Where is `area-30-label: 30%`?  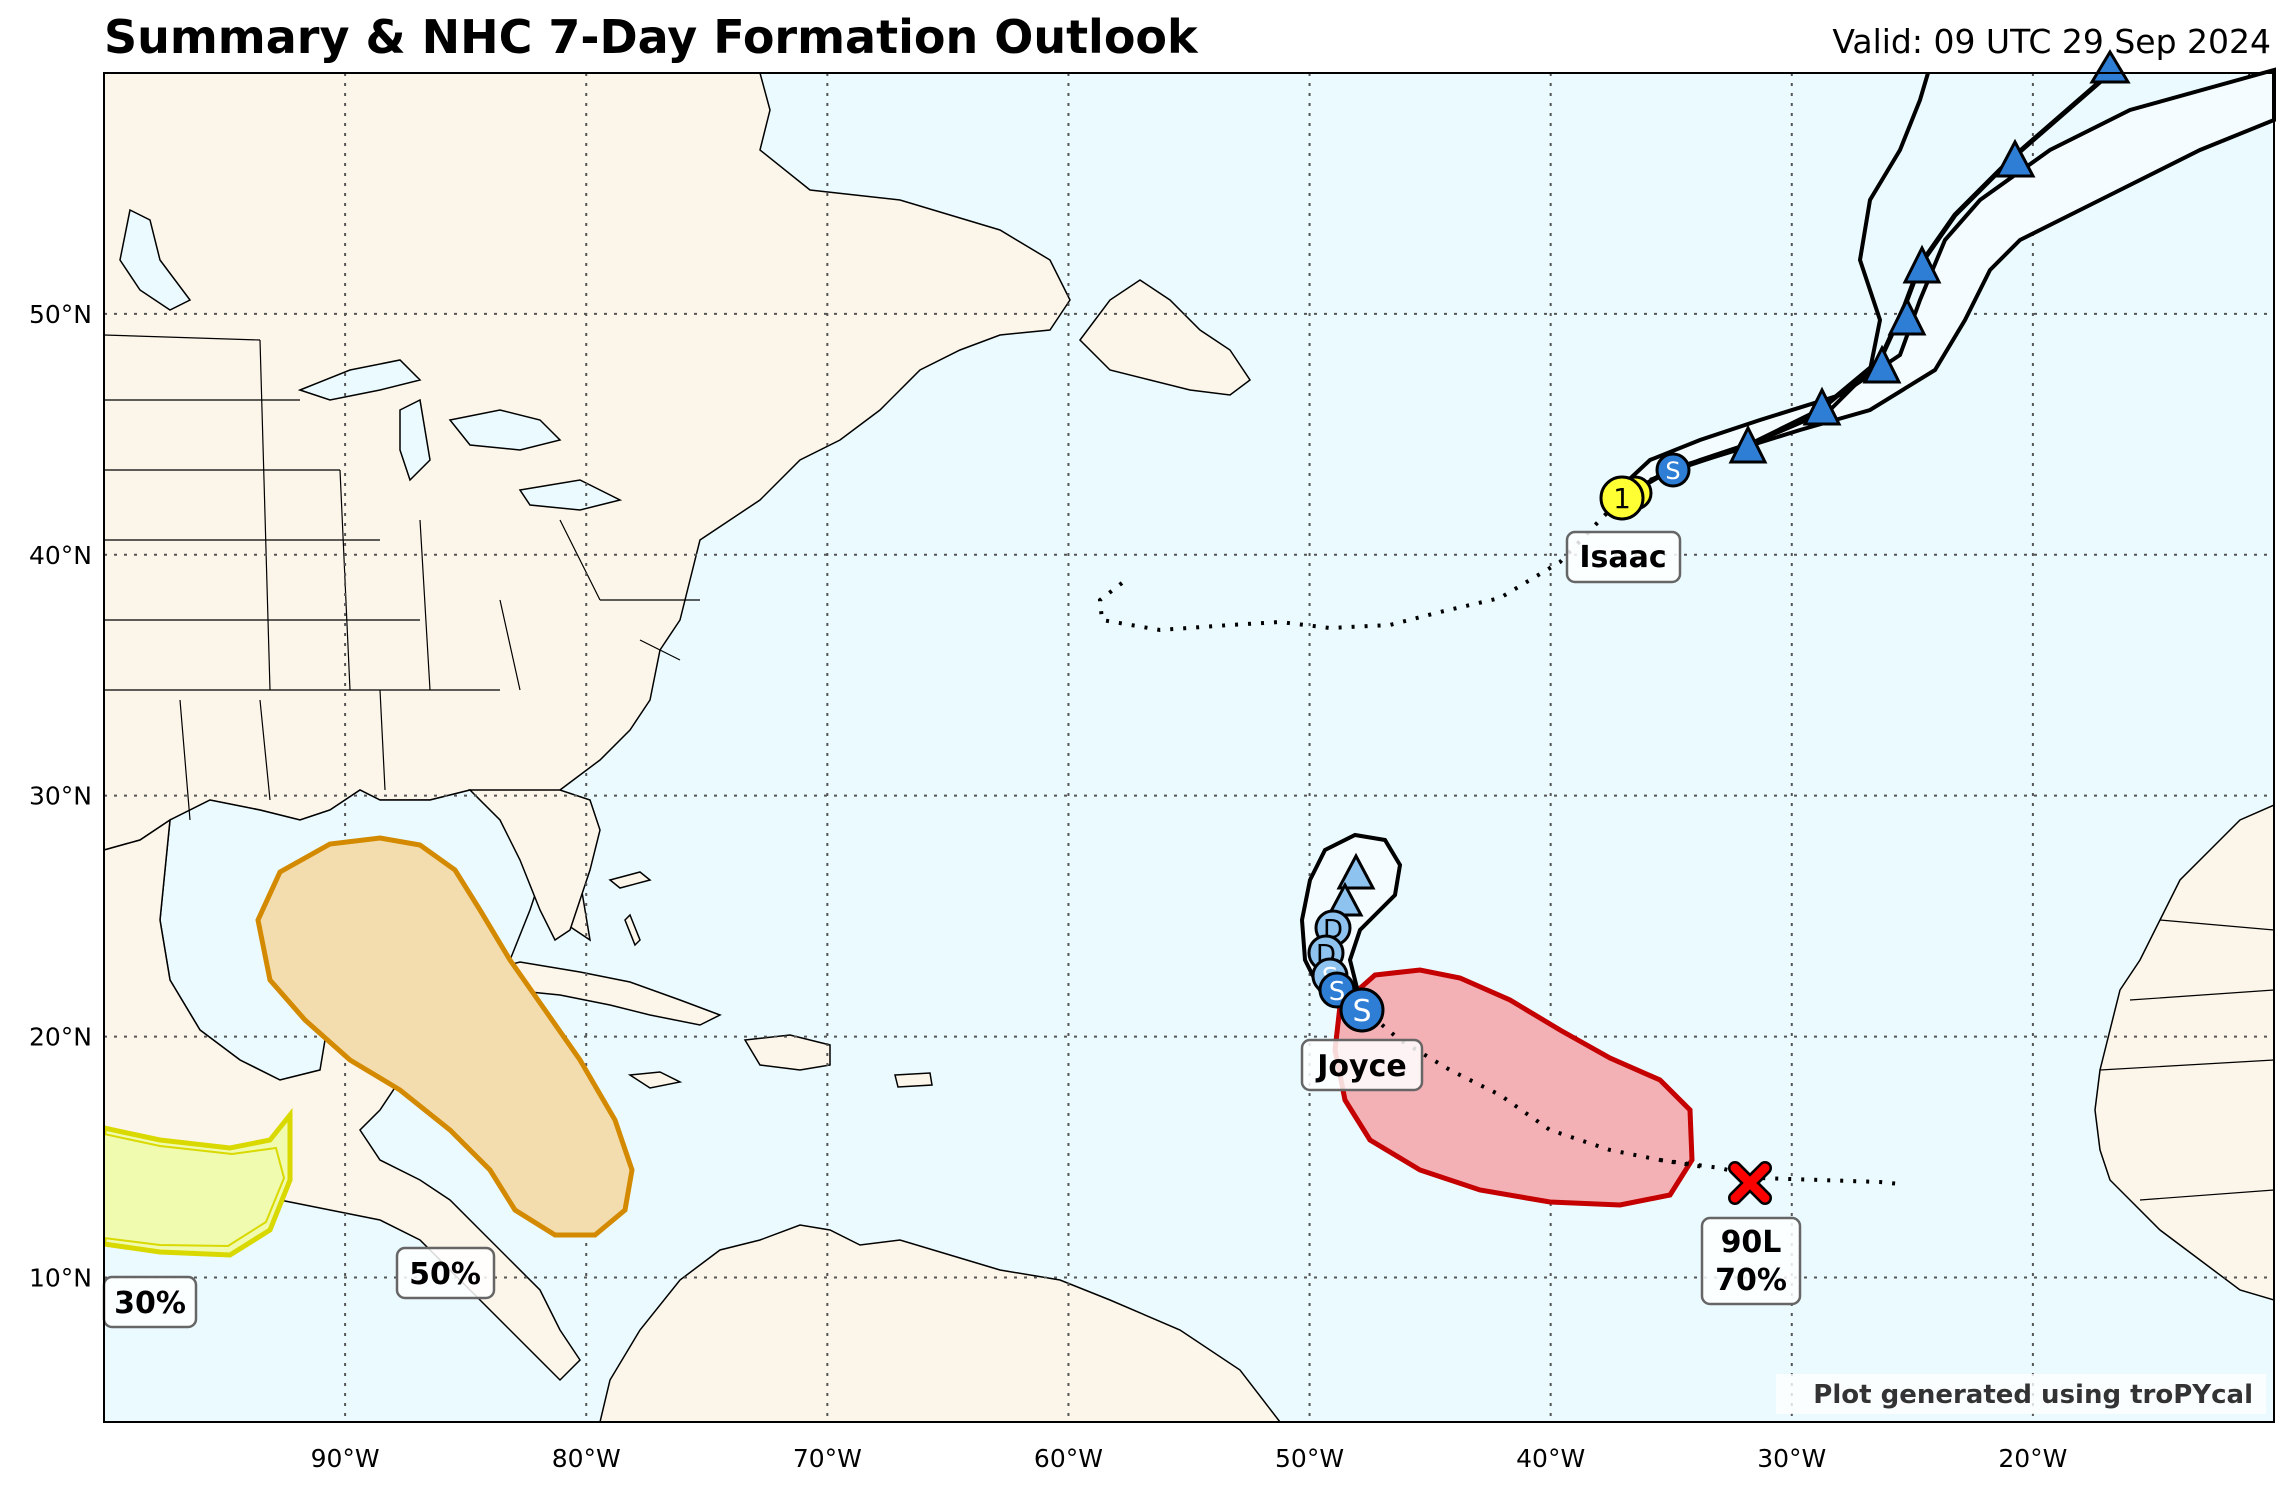 area-30-label: 30% is located at coordinates (150, 1303).